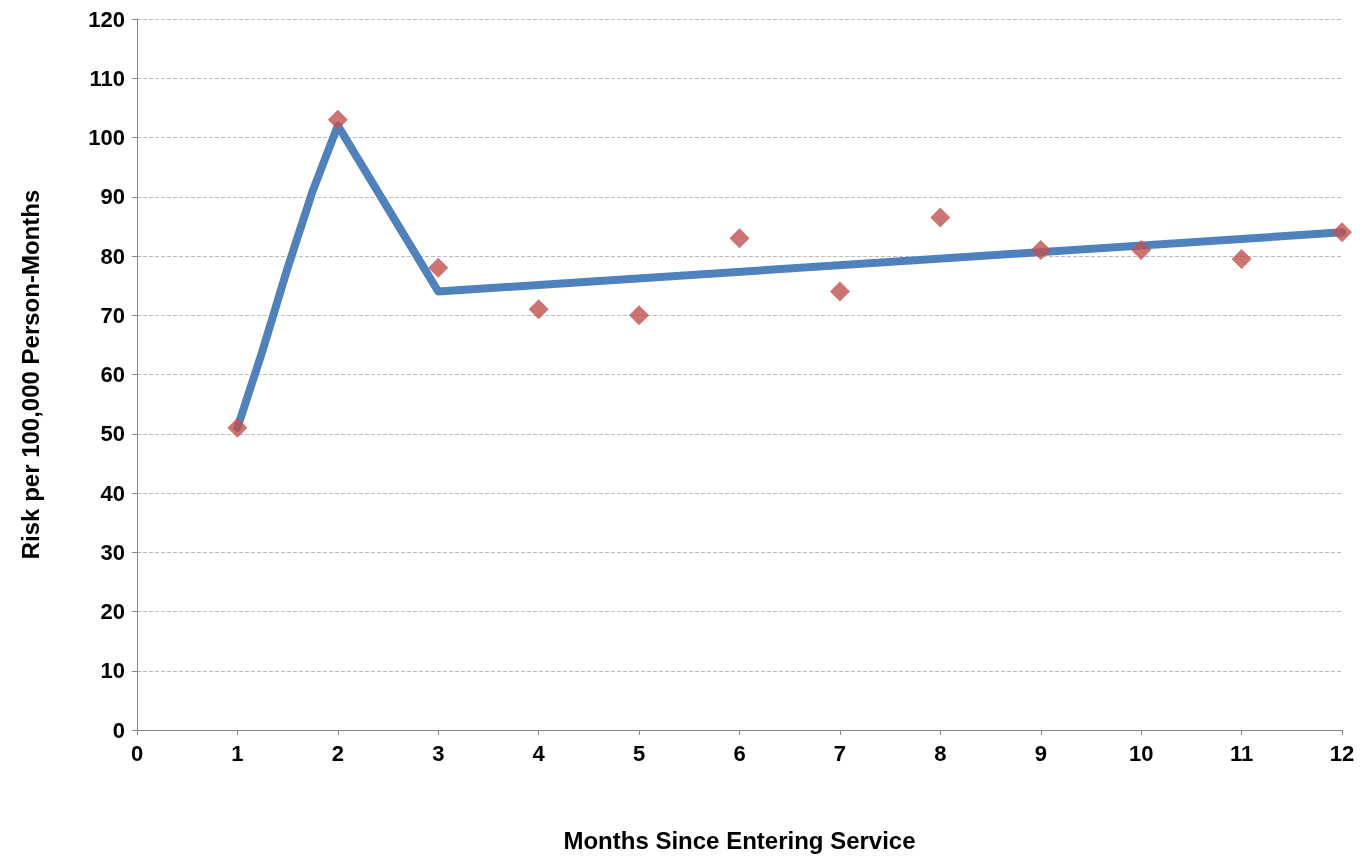  What do you see at coordinates (30, 374) in the screenshot?
I see `y-axis-title: Risk per 100,000 Person-Months` at bounding box center [30, 374].